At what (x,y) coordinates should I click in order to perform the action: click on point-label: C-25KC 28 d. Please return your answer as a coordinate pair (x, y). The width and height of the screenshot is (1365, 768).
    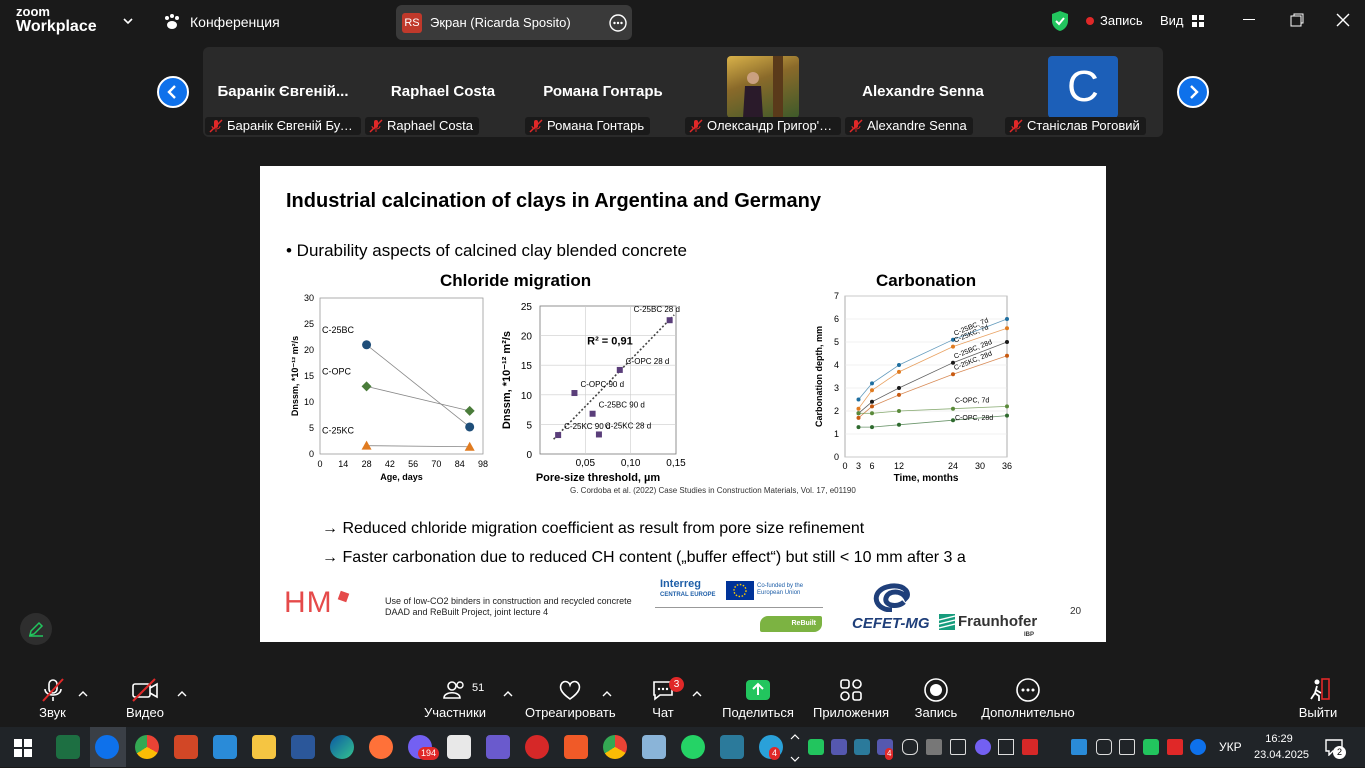
    Looking at the image, I should click on (628, 425).